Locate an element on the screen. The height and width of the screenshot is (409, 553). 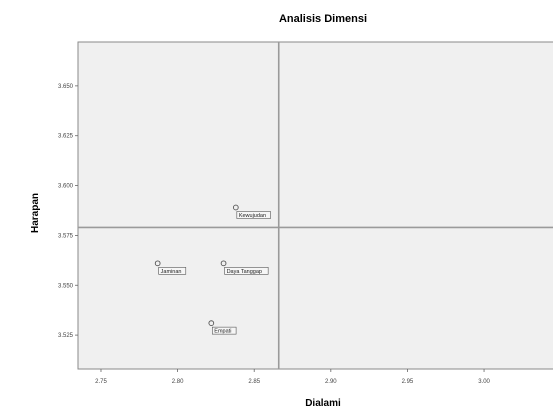
x-tick-label: 2.95 is located at coordinates (408, 382).